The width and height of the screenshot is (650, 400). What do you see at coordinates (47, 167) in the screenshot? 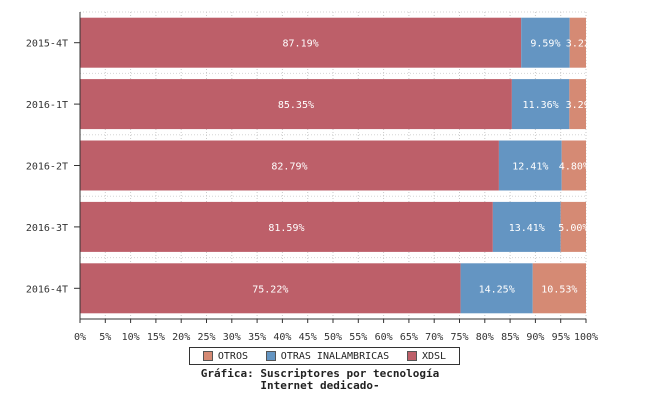
I see `category-label: 2016-2T` at bounding box center [47, 167].